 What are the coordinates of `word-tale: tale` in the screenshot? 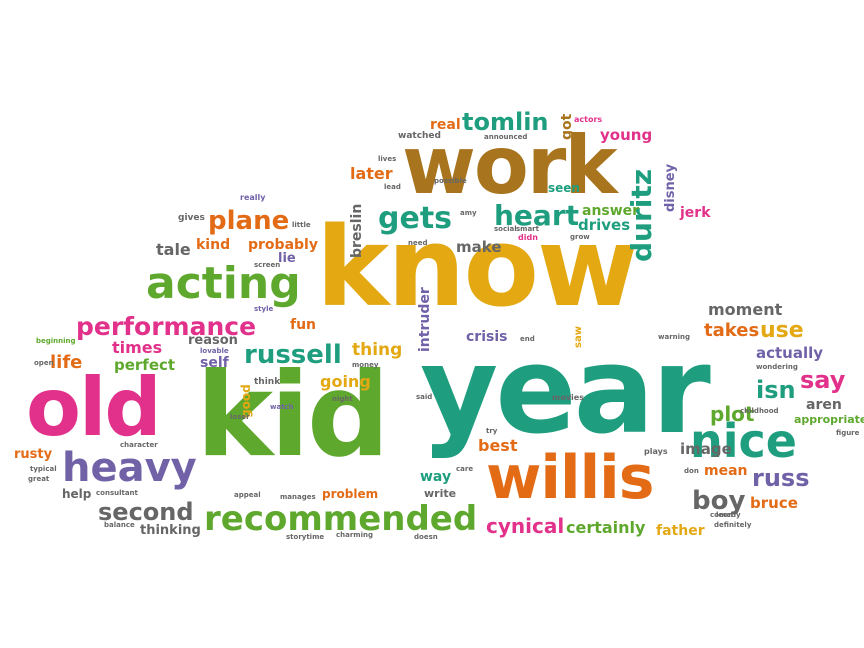 It's located at (173, 249).